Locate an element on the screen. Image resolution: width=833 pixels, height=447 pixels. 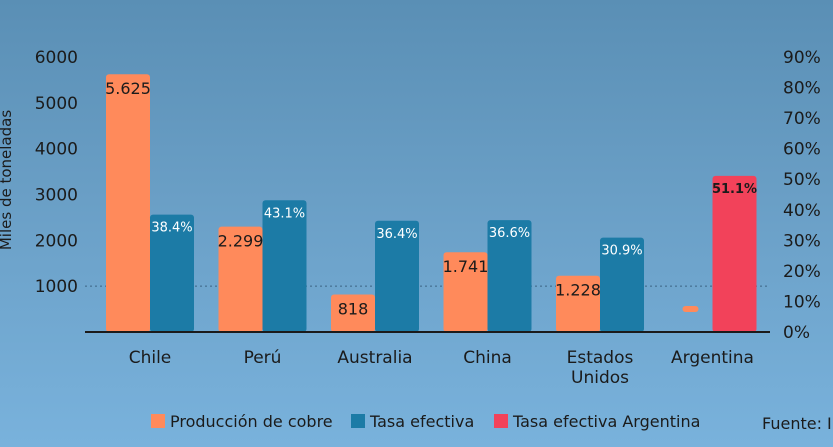
data-label-tasa: 36.4% is located at coordinates (396, 234).